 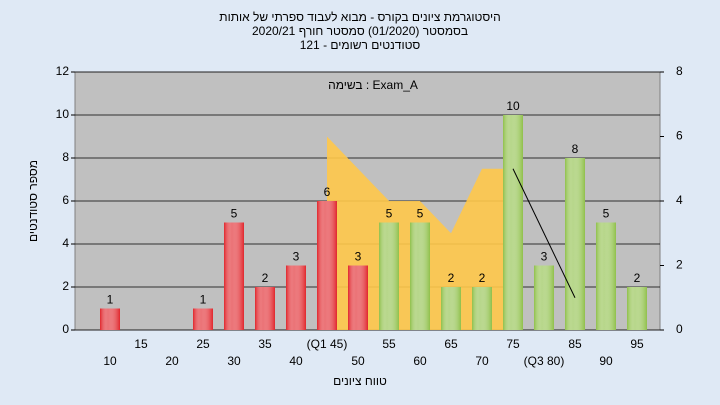 I want to click on x-tick-label: 95, so click(x=637, y=344).